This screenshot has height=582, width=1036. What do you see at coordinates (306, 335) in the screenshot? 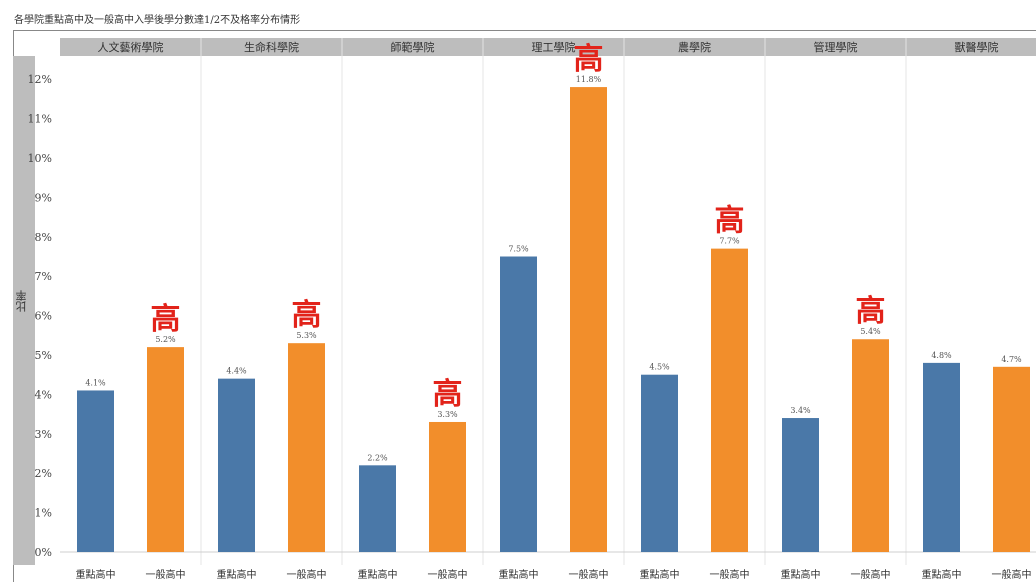
I see `data-label: 5.3%` at bounding box center [306, 335].